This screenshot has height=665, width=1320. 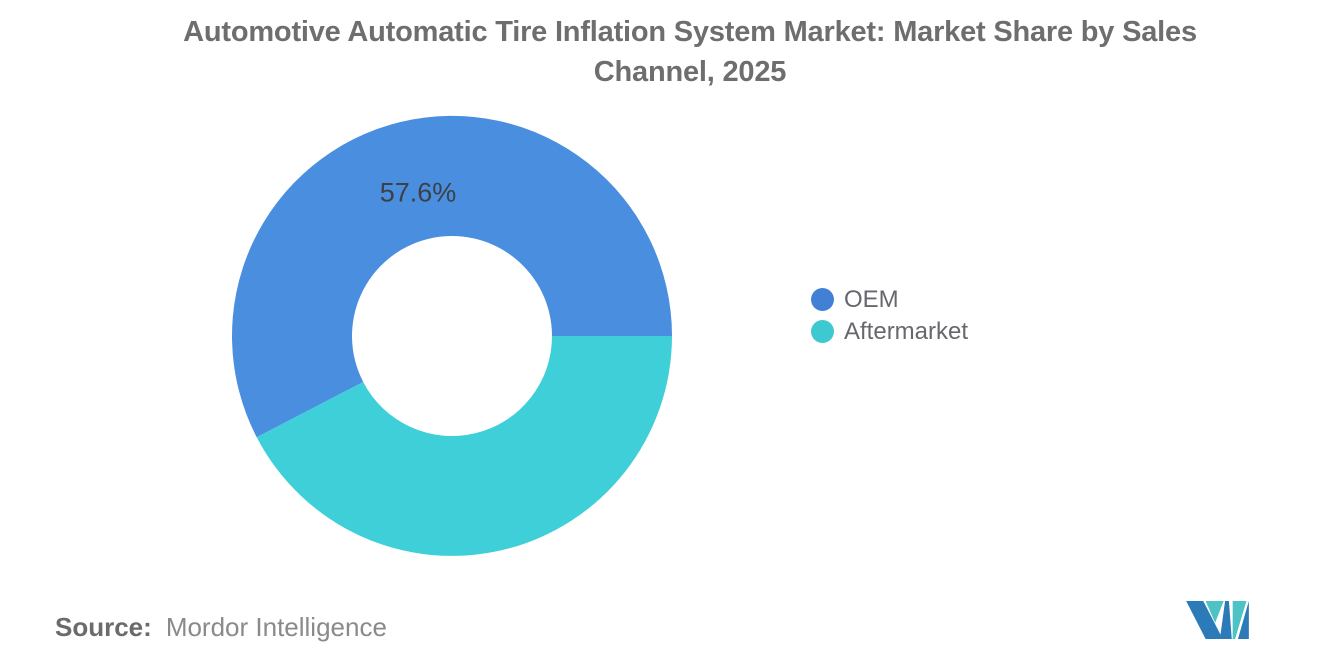 I want to click on legend-marker-aftermarket-icon, so click(x=822, y=331).